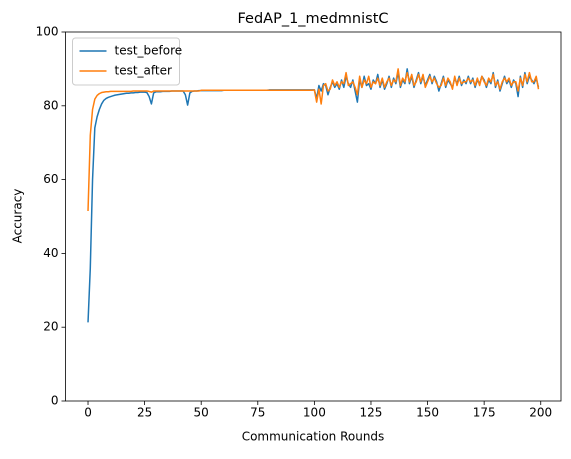 The image size is (571, 459). Describe the element at coordinates (144, 71) in the screenshot. I see `legend-label: test_after` at that location.